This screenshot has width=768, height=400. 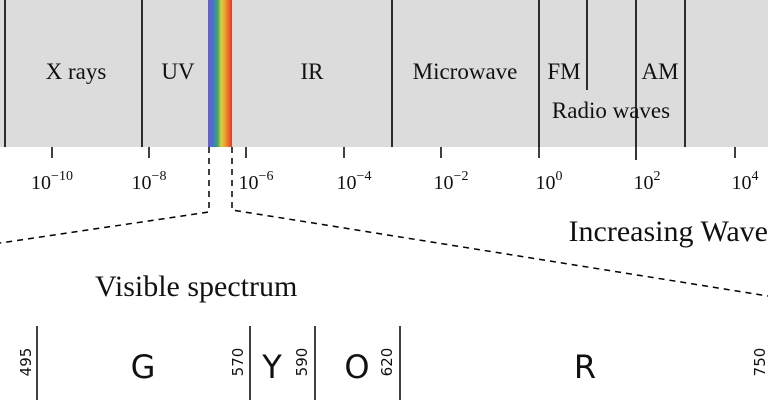 What do you see at coordinates (364, 176) in the screenshot?
I see `tick-exponent: −4` at bounding box center [364, 176].